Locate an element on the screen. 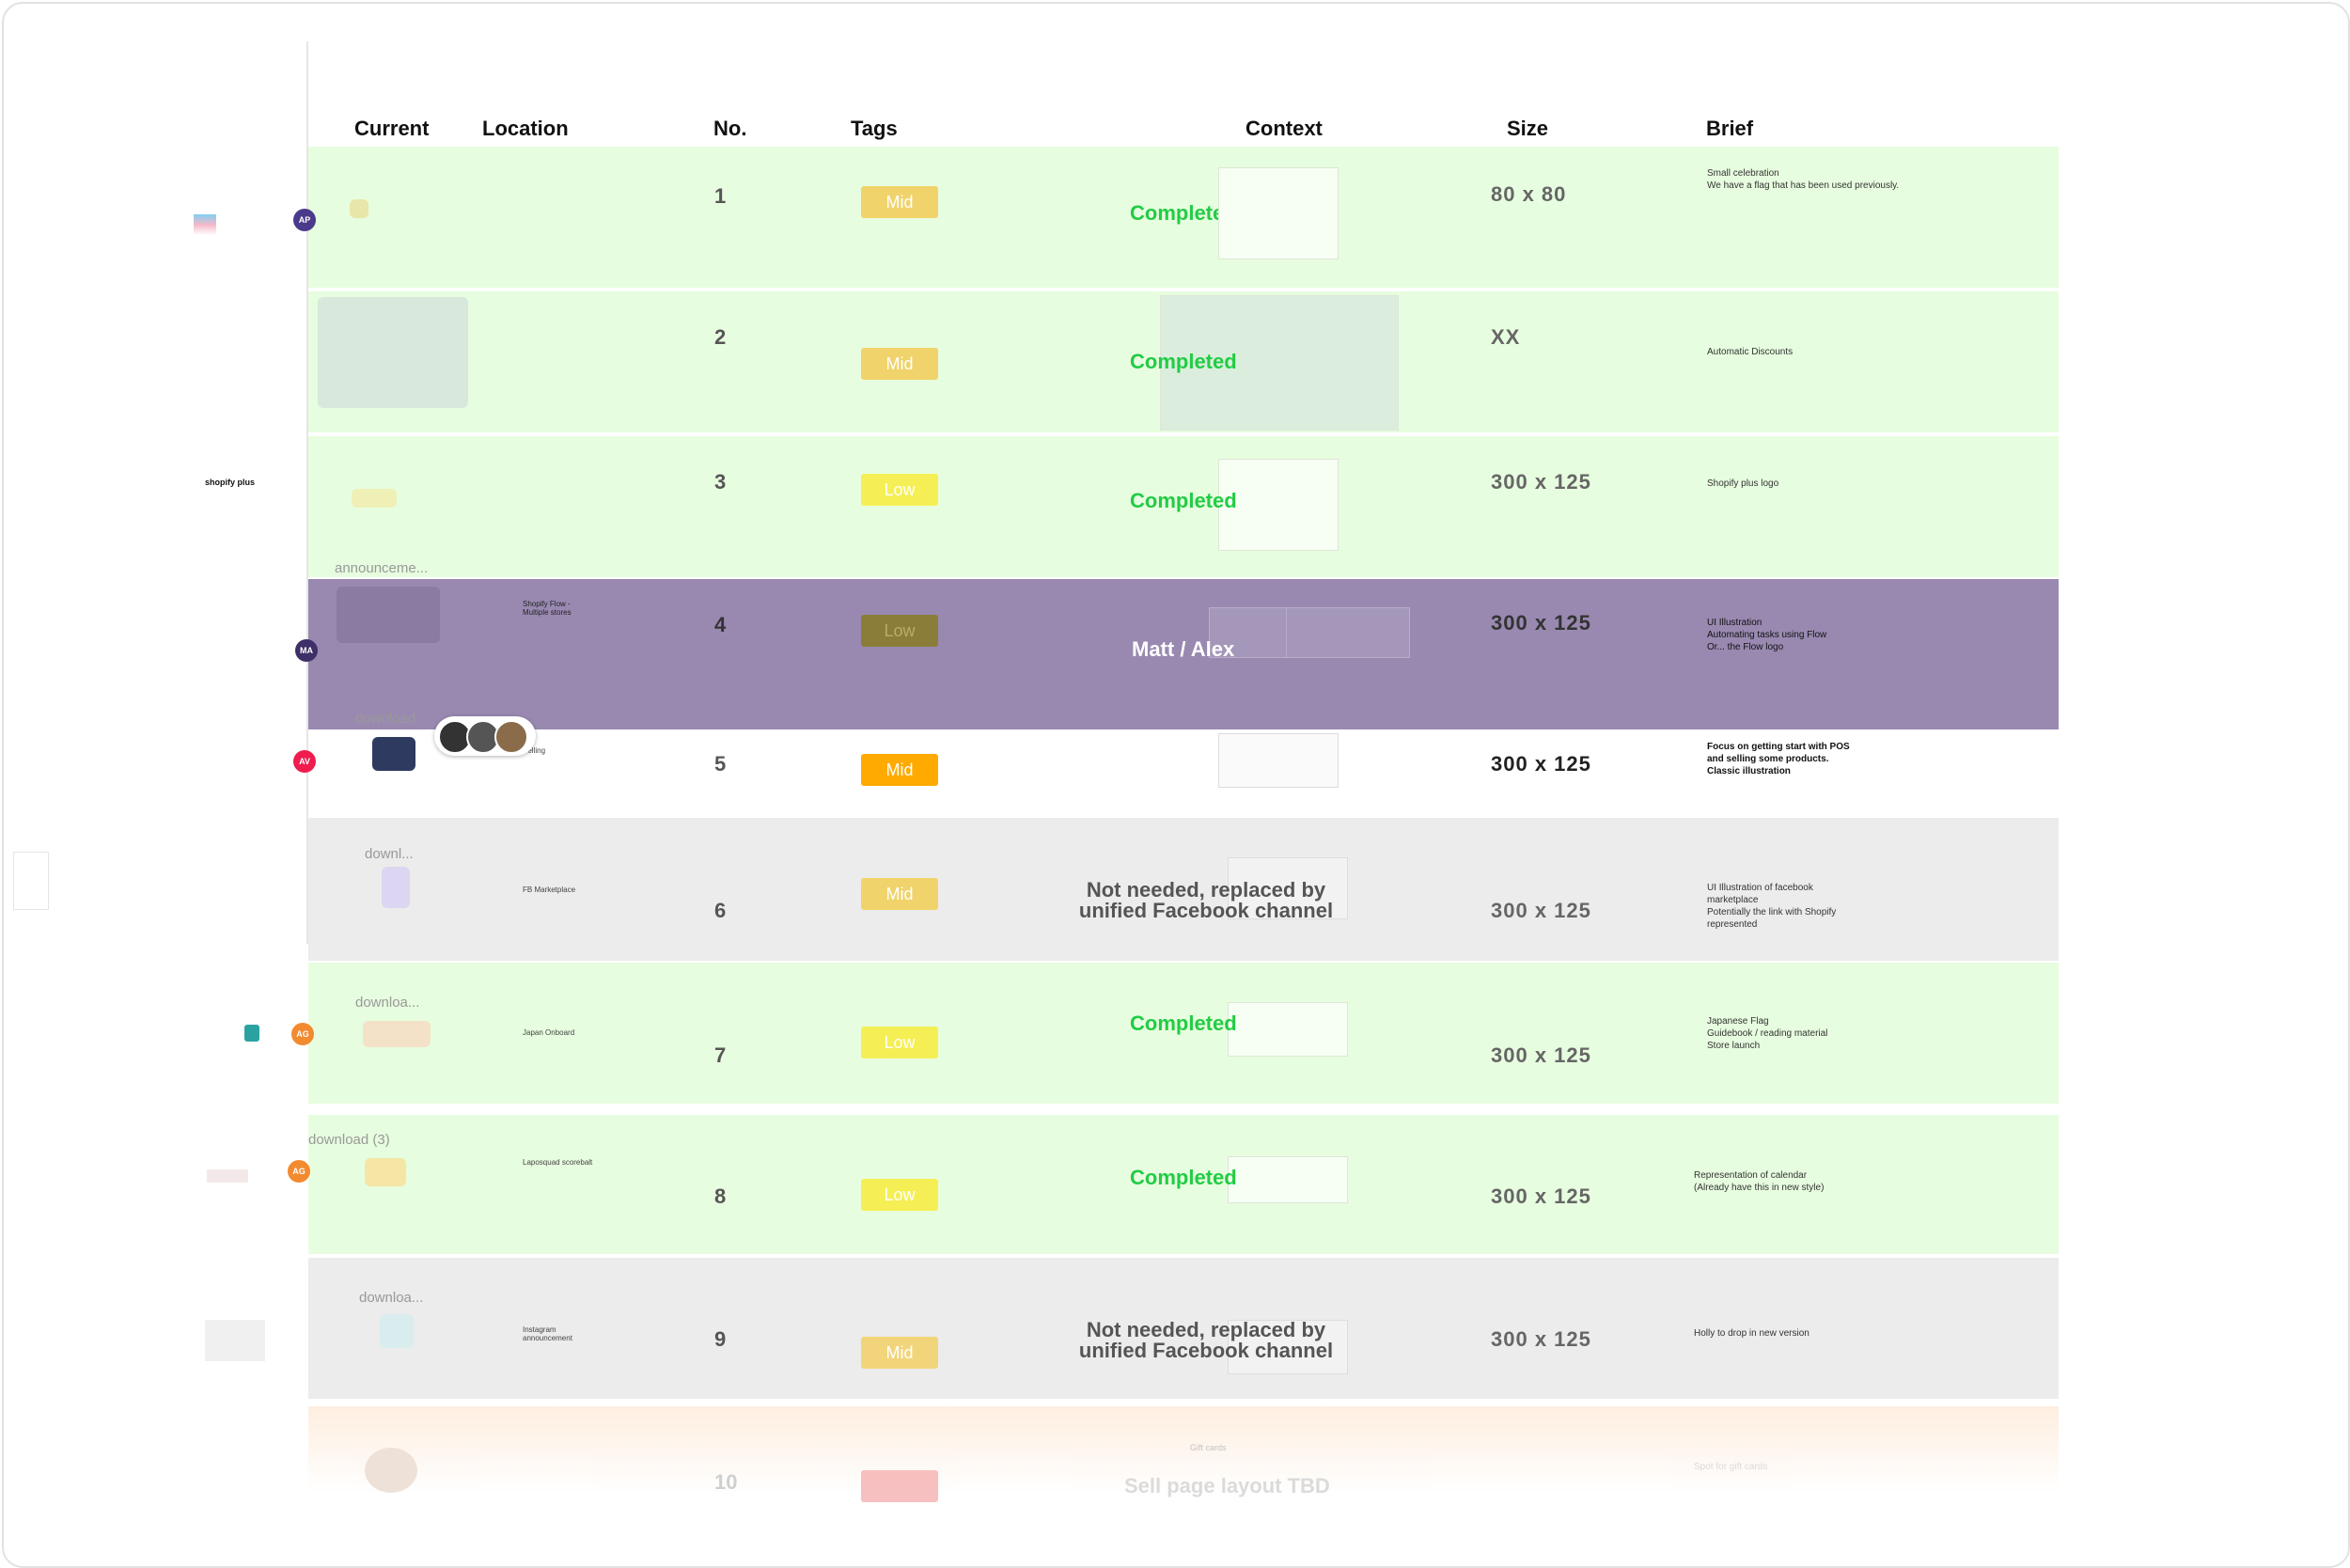 This screenshot has width=2350, height=1568. file-label: download is located at coordinates (385, 719).